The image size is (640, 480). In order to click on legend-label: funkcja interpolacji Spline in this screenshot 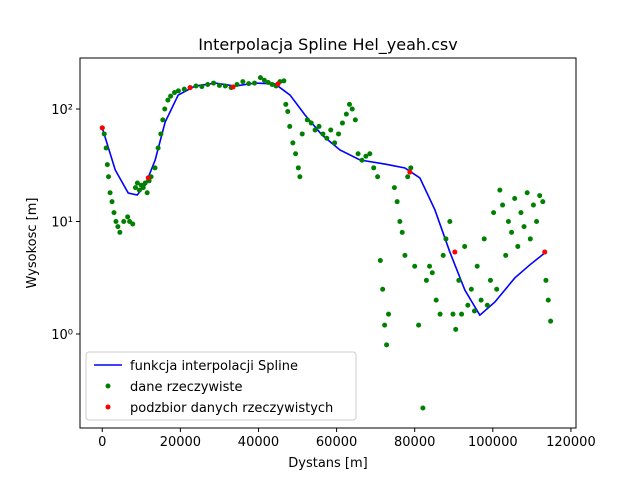, I will do `click(214, 366)`.